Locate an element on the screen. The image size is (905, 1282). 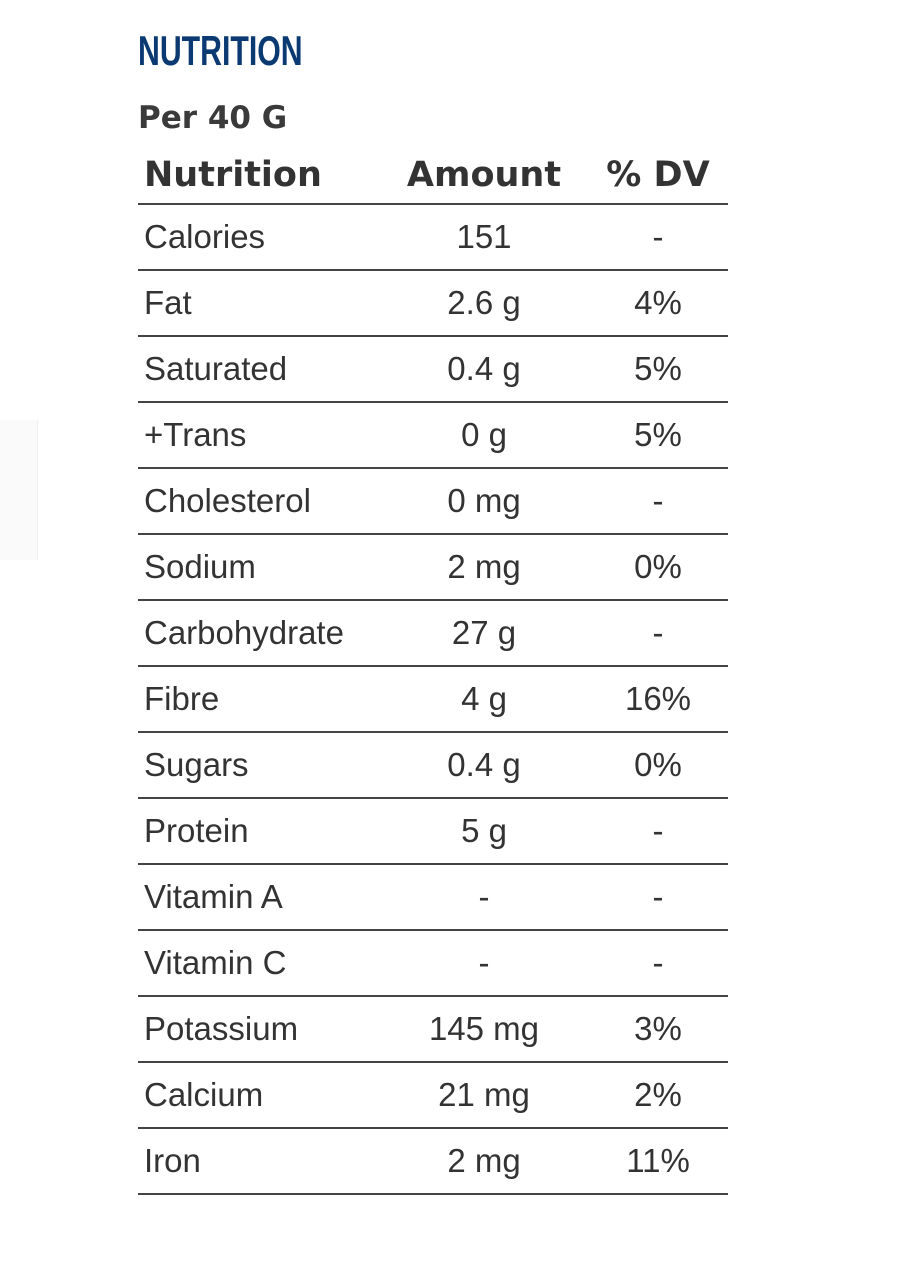
left-edge-panel is located at coordinates (19, 490).